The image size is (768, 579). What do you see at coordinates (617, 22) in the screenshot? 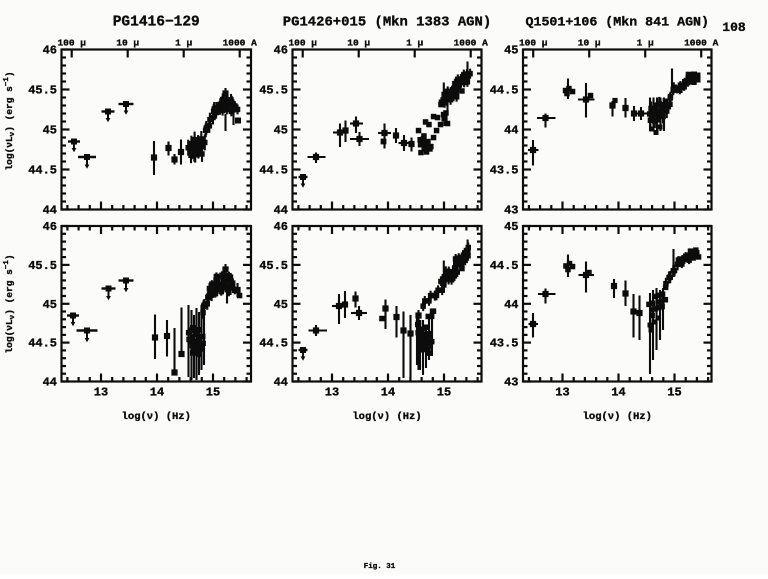
I see `svg-text: Q1501+106 (Mkn 841 AGN)` at bounding box center [617, 22].